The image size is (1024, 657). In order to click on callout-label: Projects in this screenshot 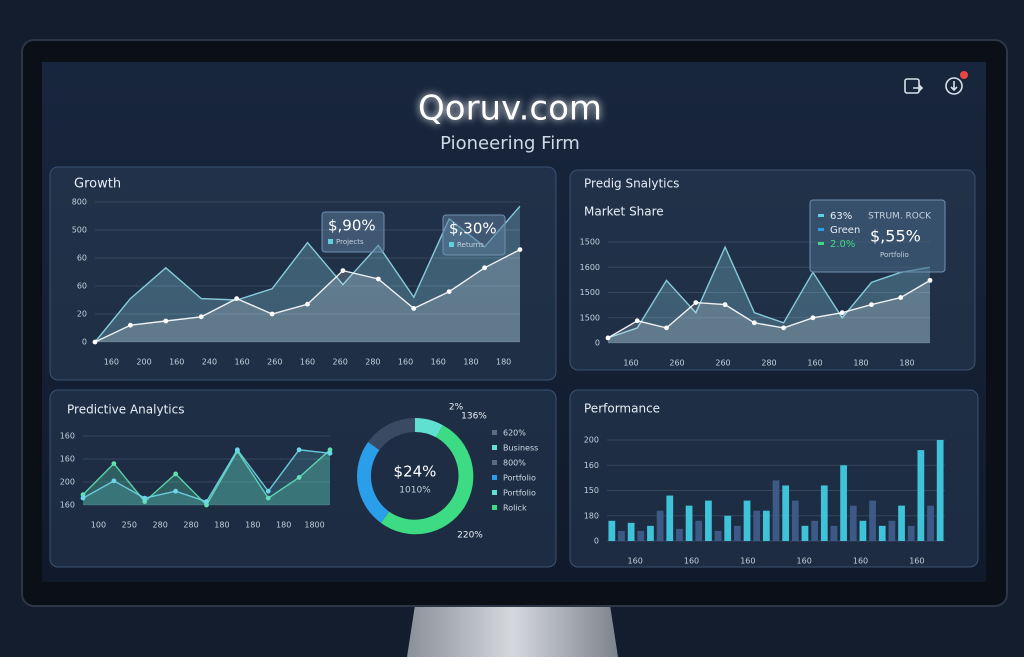, I will do `click(350, 242)`.